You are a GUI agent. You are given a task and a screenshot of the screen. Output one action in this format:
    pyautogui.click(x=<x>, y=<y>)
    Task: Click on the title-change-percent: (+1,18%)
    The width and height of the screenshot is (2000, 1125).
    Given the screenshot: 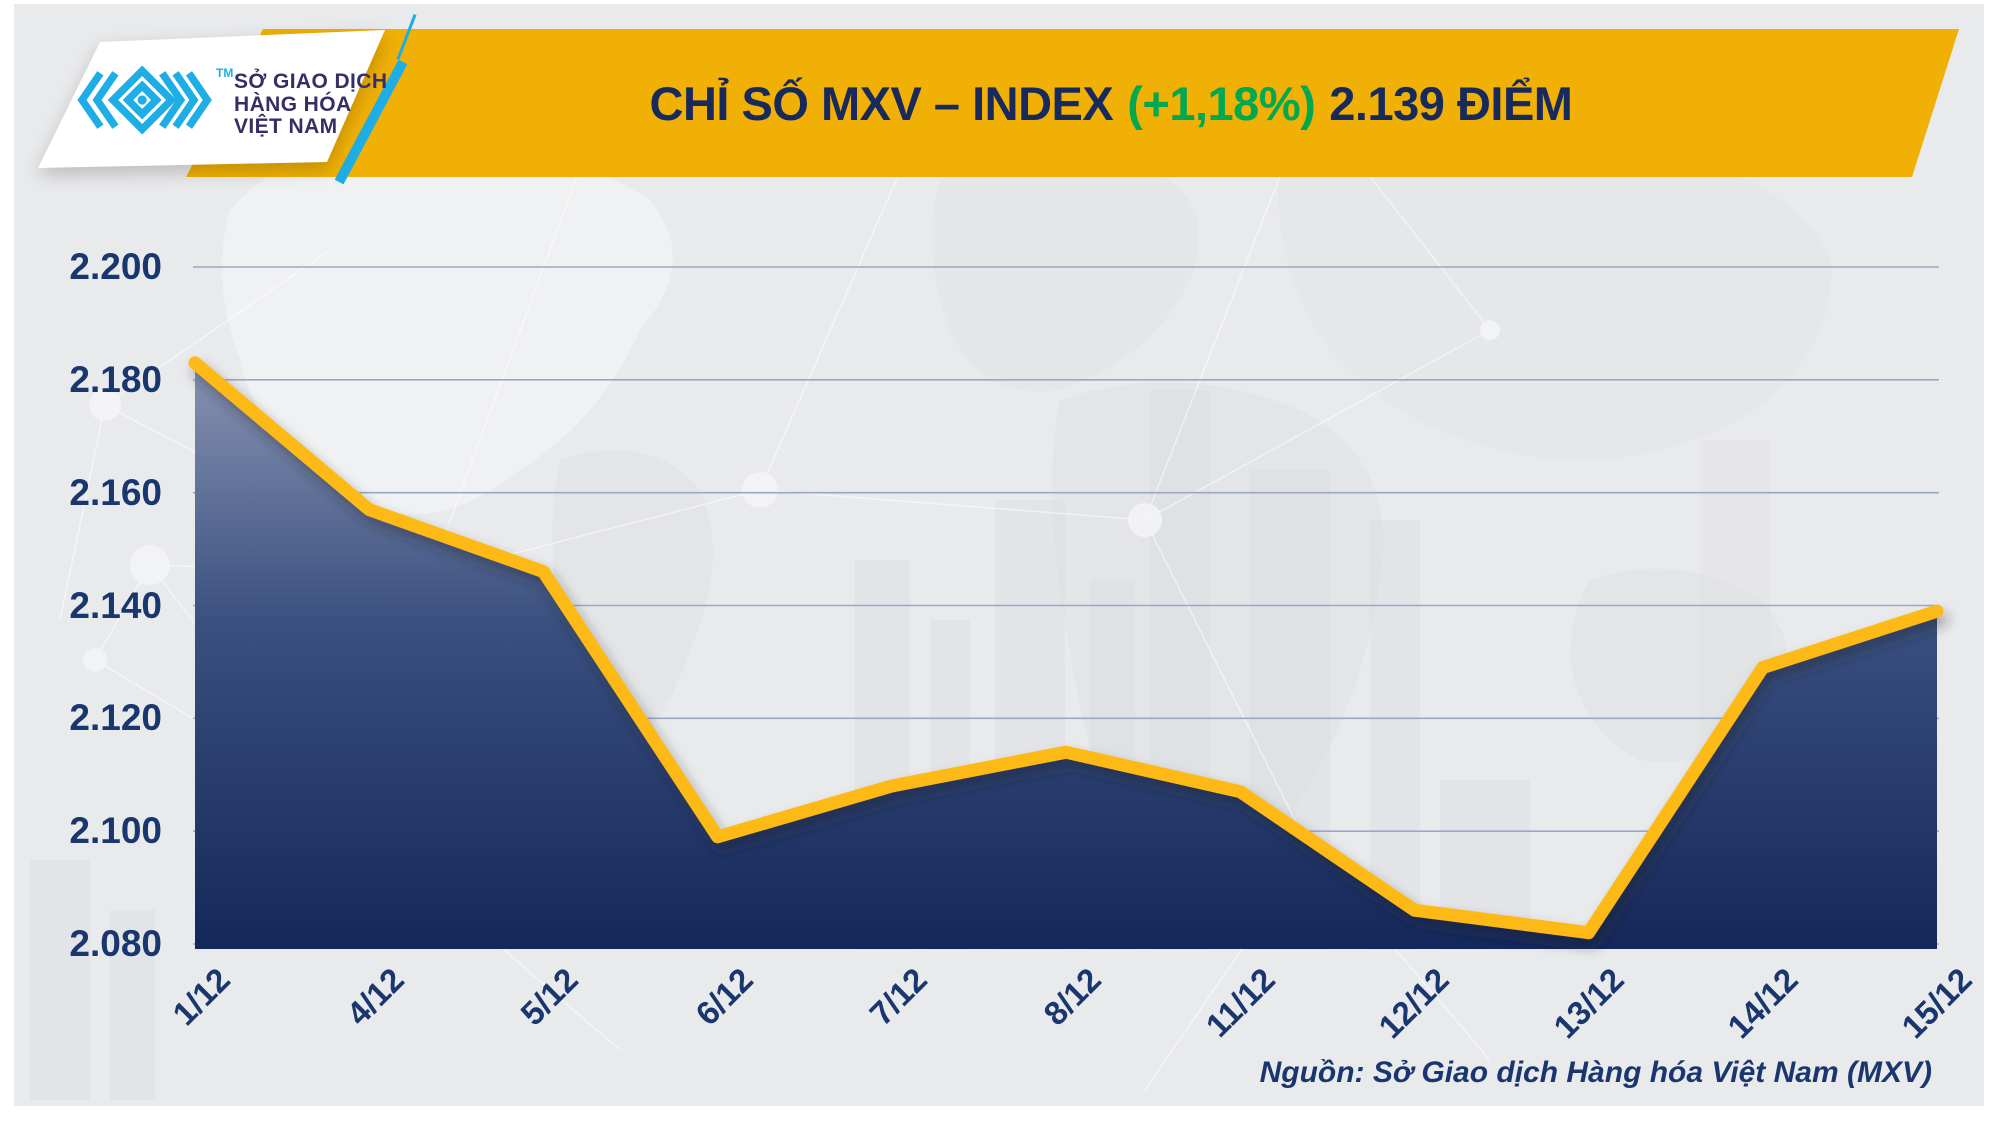 What is the action you would take?
    pyautogui.click(x=1221, y=103)
    